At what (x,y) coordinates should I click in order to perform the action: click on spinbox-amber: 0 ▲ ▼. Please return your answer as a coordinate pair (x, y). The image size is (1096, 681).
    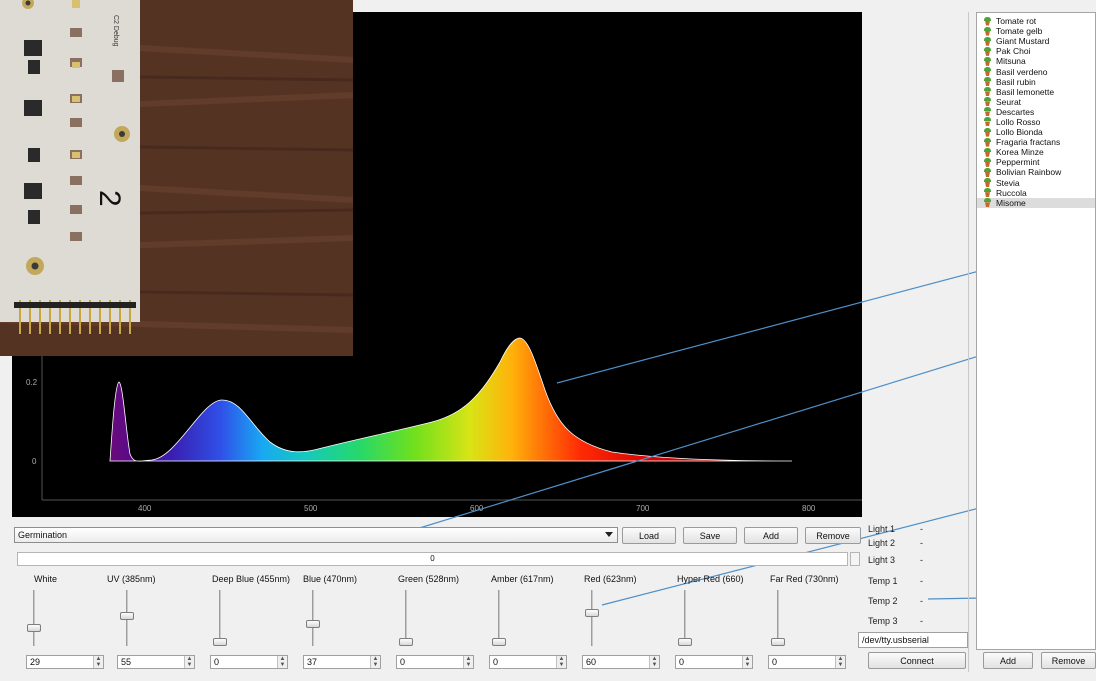
    Looking at the image, I should click on (528, 662).